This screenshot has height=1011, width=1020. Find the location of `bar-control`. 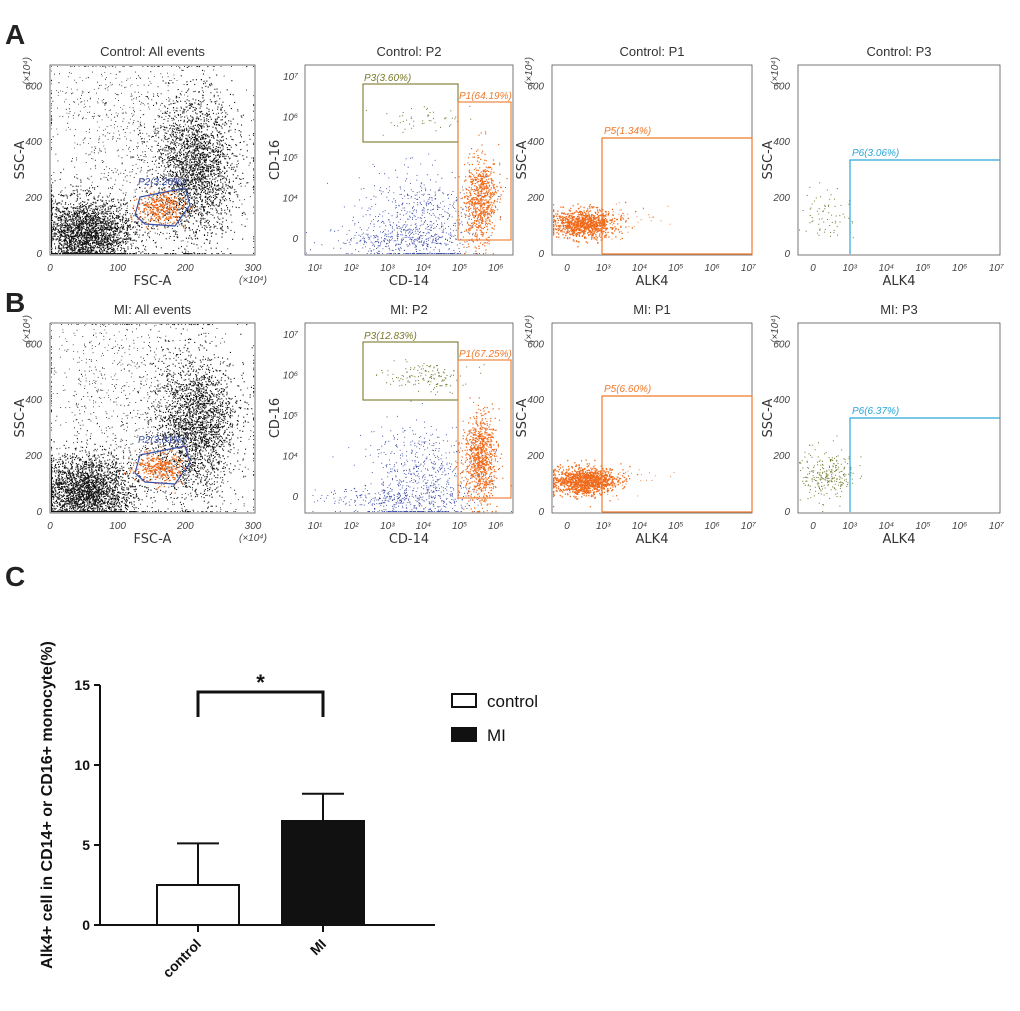

bar-control is located at coordinates (198, 905).